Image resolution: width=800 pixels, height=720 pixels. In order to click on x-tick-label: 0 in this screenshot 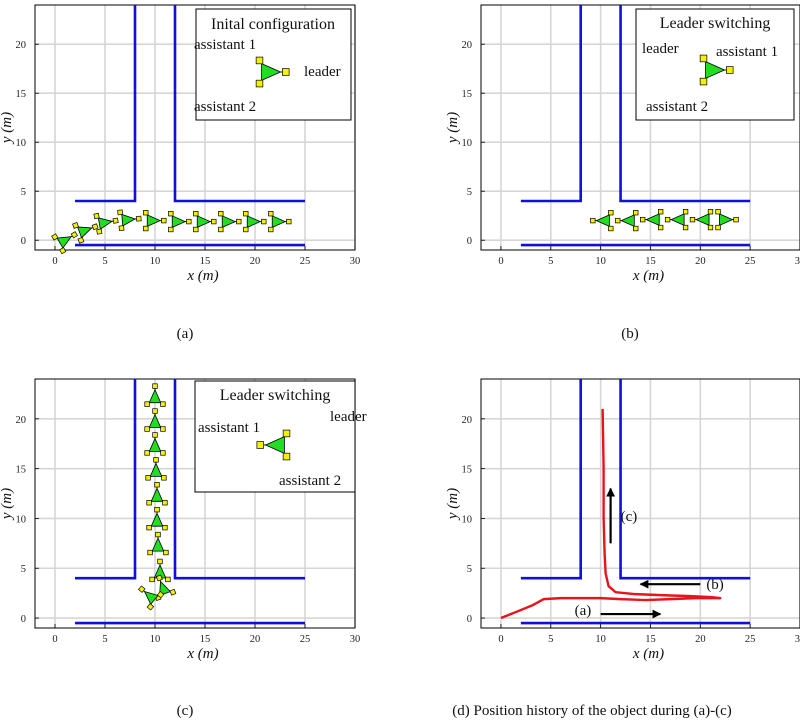, I will do `click(54, 639)`.